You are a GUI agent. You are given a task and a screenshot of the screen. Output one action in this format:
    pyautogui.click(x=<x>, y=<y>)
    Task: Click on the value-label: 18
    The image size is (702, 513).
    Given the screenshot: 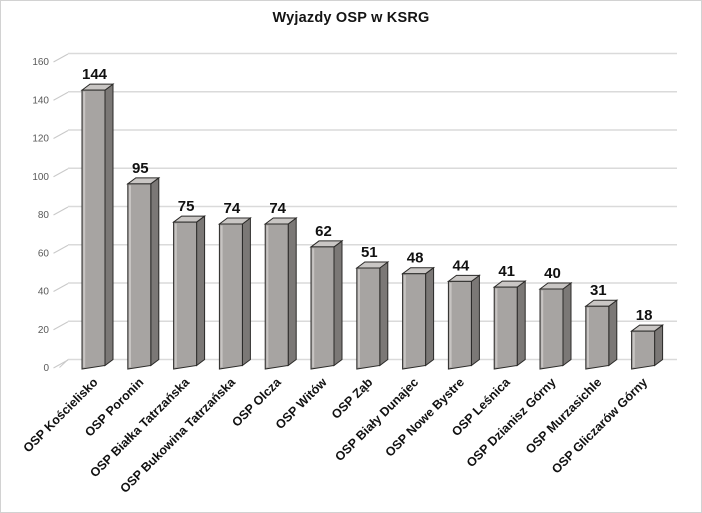 What is the action you would take?
    pyautogui.click(x=644, y=315)
    